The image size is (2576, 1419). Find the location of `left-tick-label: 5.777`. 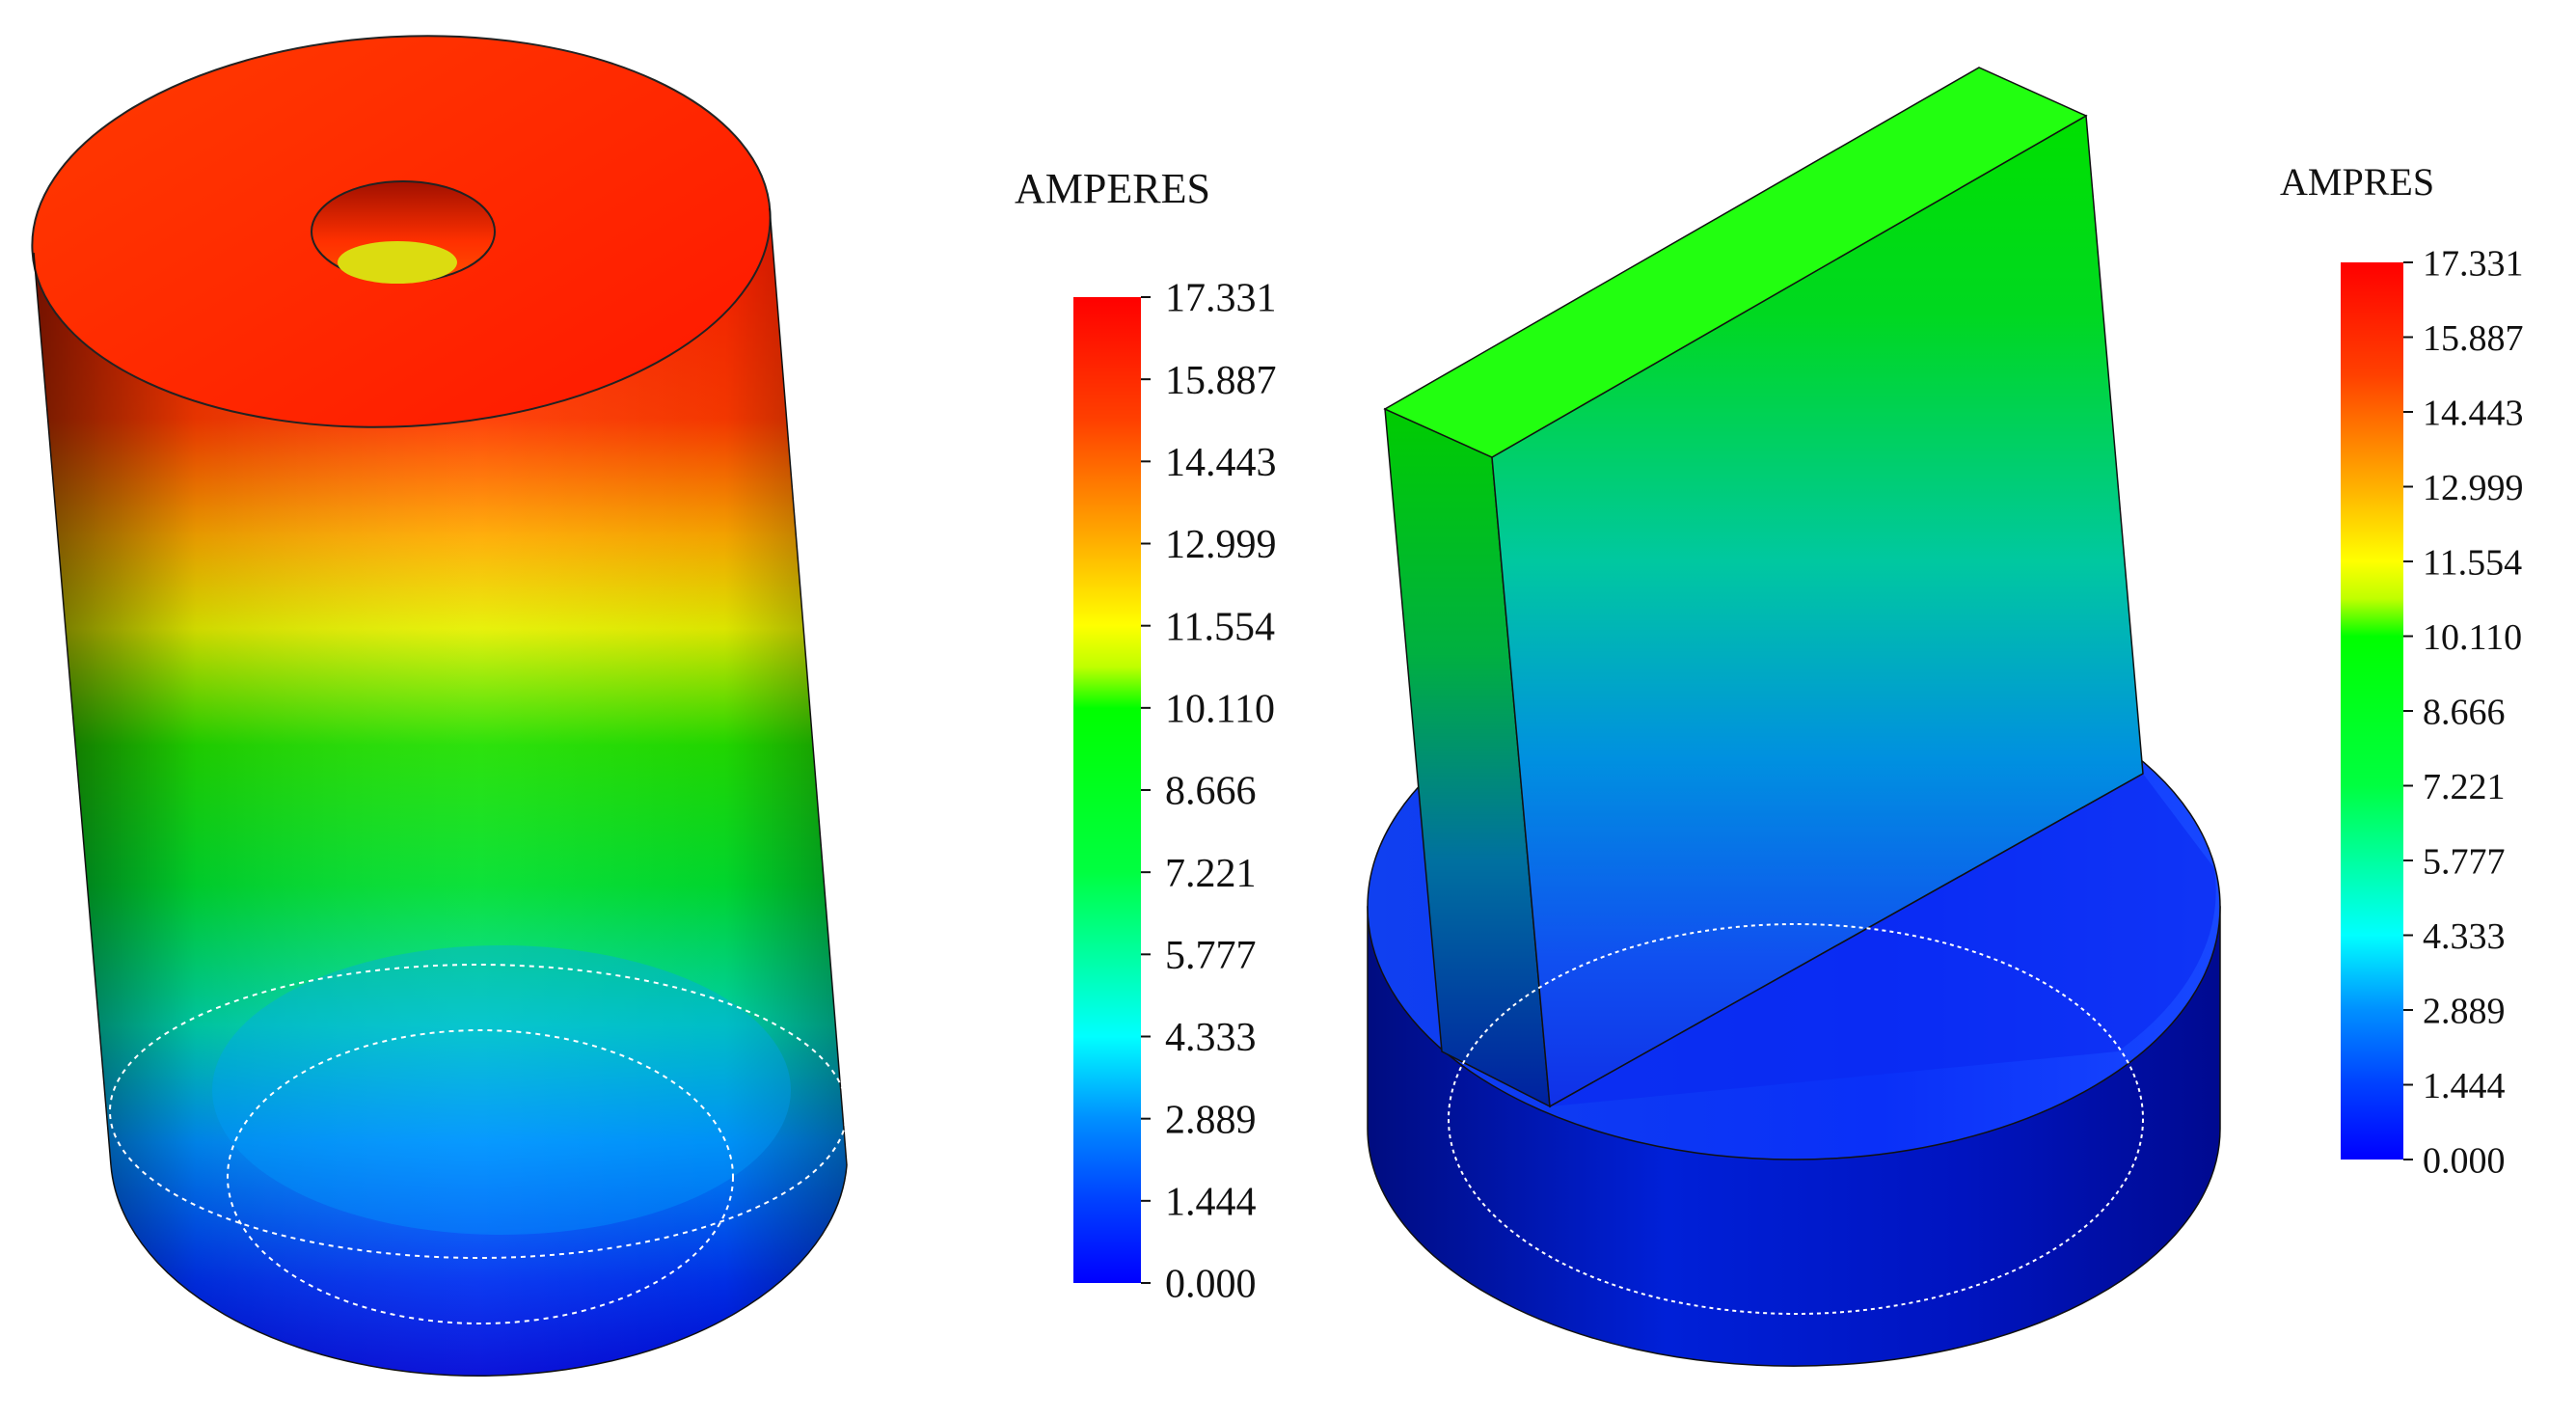

left-tick-label: 5.777 is located at coordinates (1211, 956).